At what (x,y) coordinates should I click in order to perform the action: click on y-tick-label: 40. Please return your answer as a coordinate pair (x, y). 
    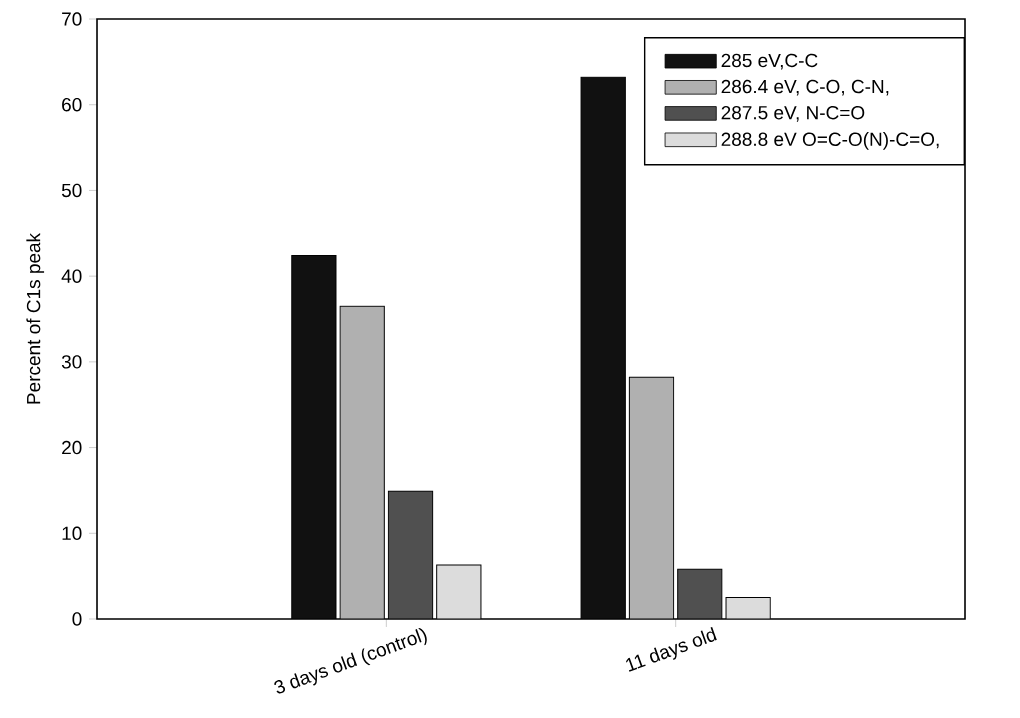
    Looking at the image, I should click on (71, 276).